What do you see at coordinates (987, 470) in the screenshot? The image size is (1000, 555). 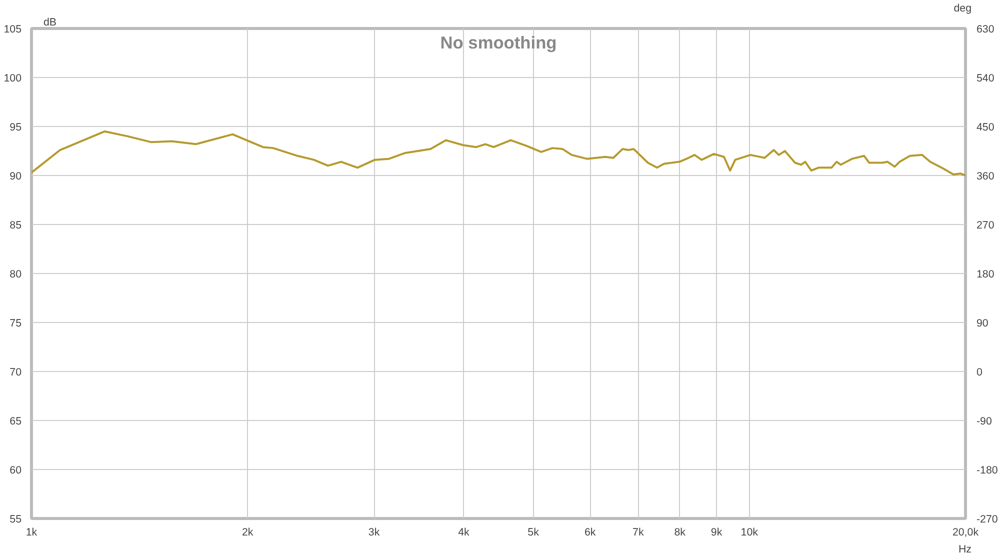 I see `y2-tick-label: -180` at bounding box center [987, 470].